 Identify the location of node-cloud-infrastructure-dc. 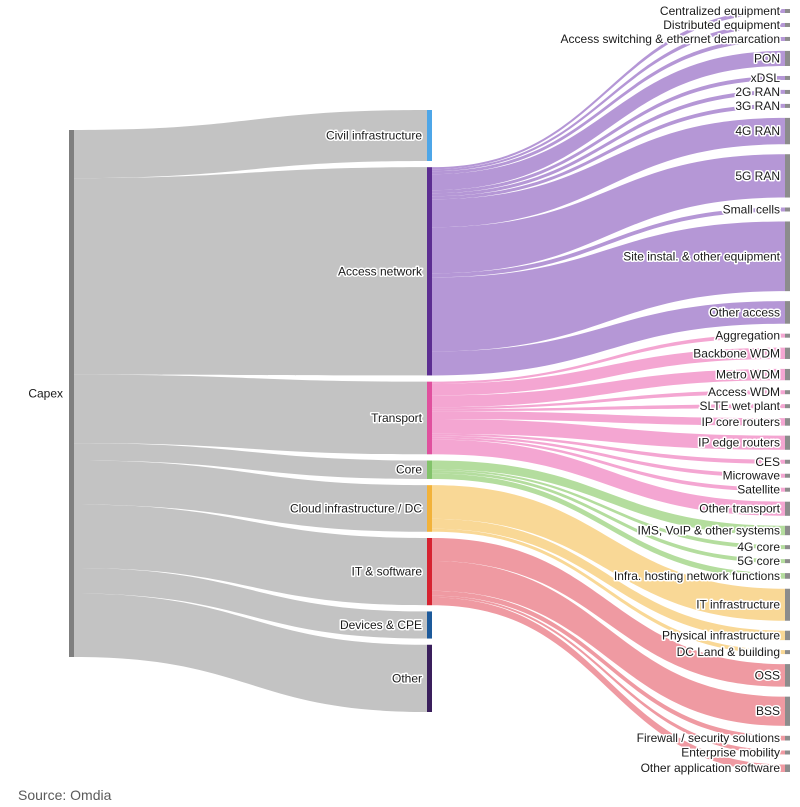
(429, 508).